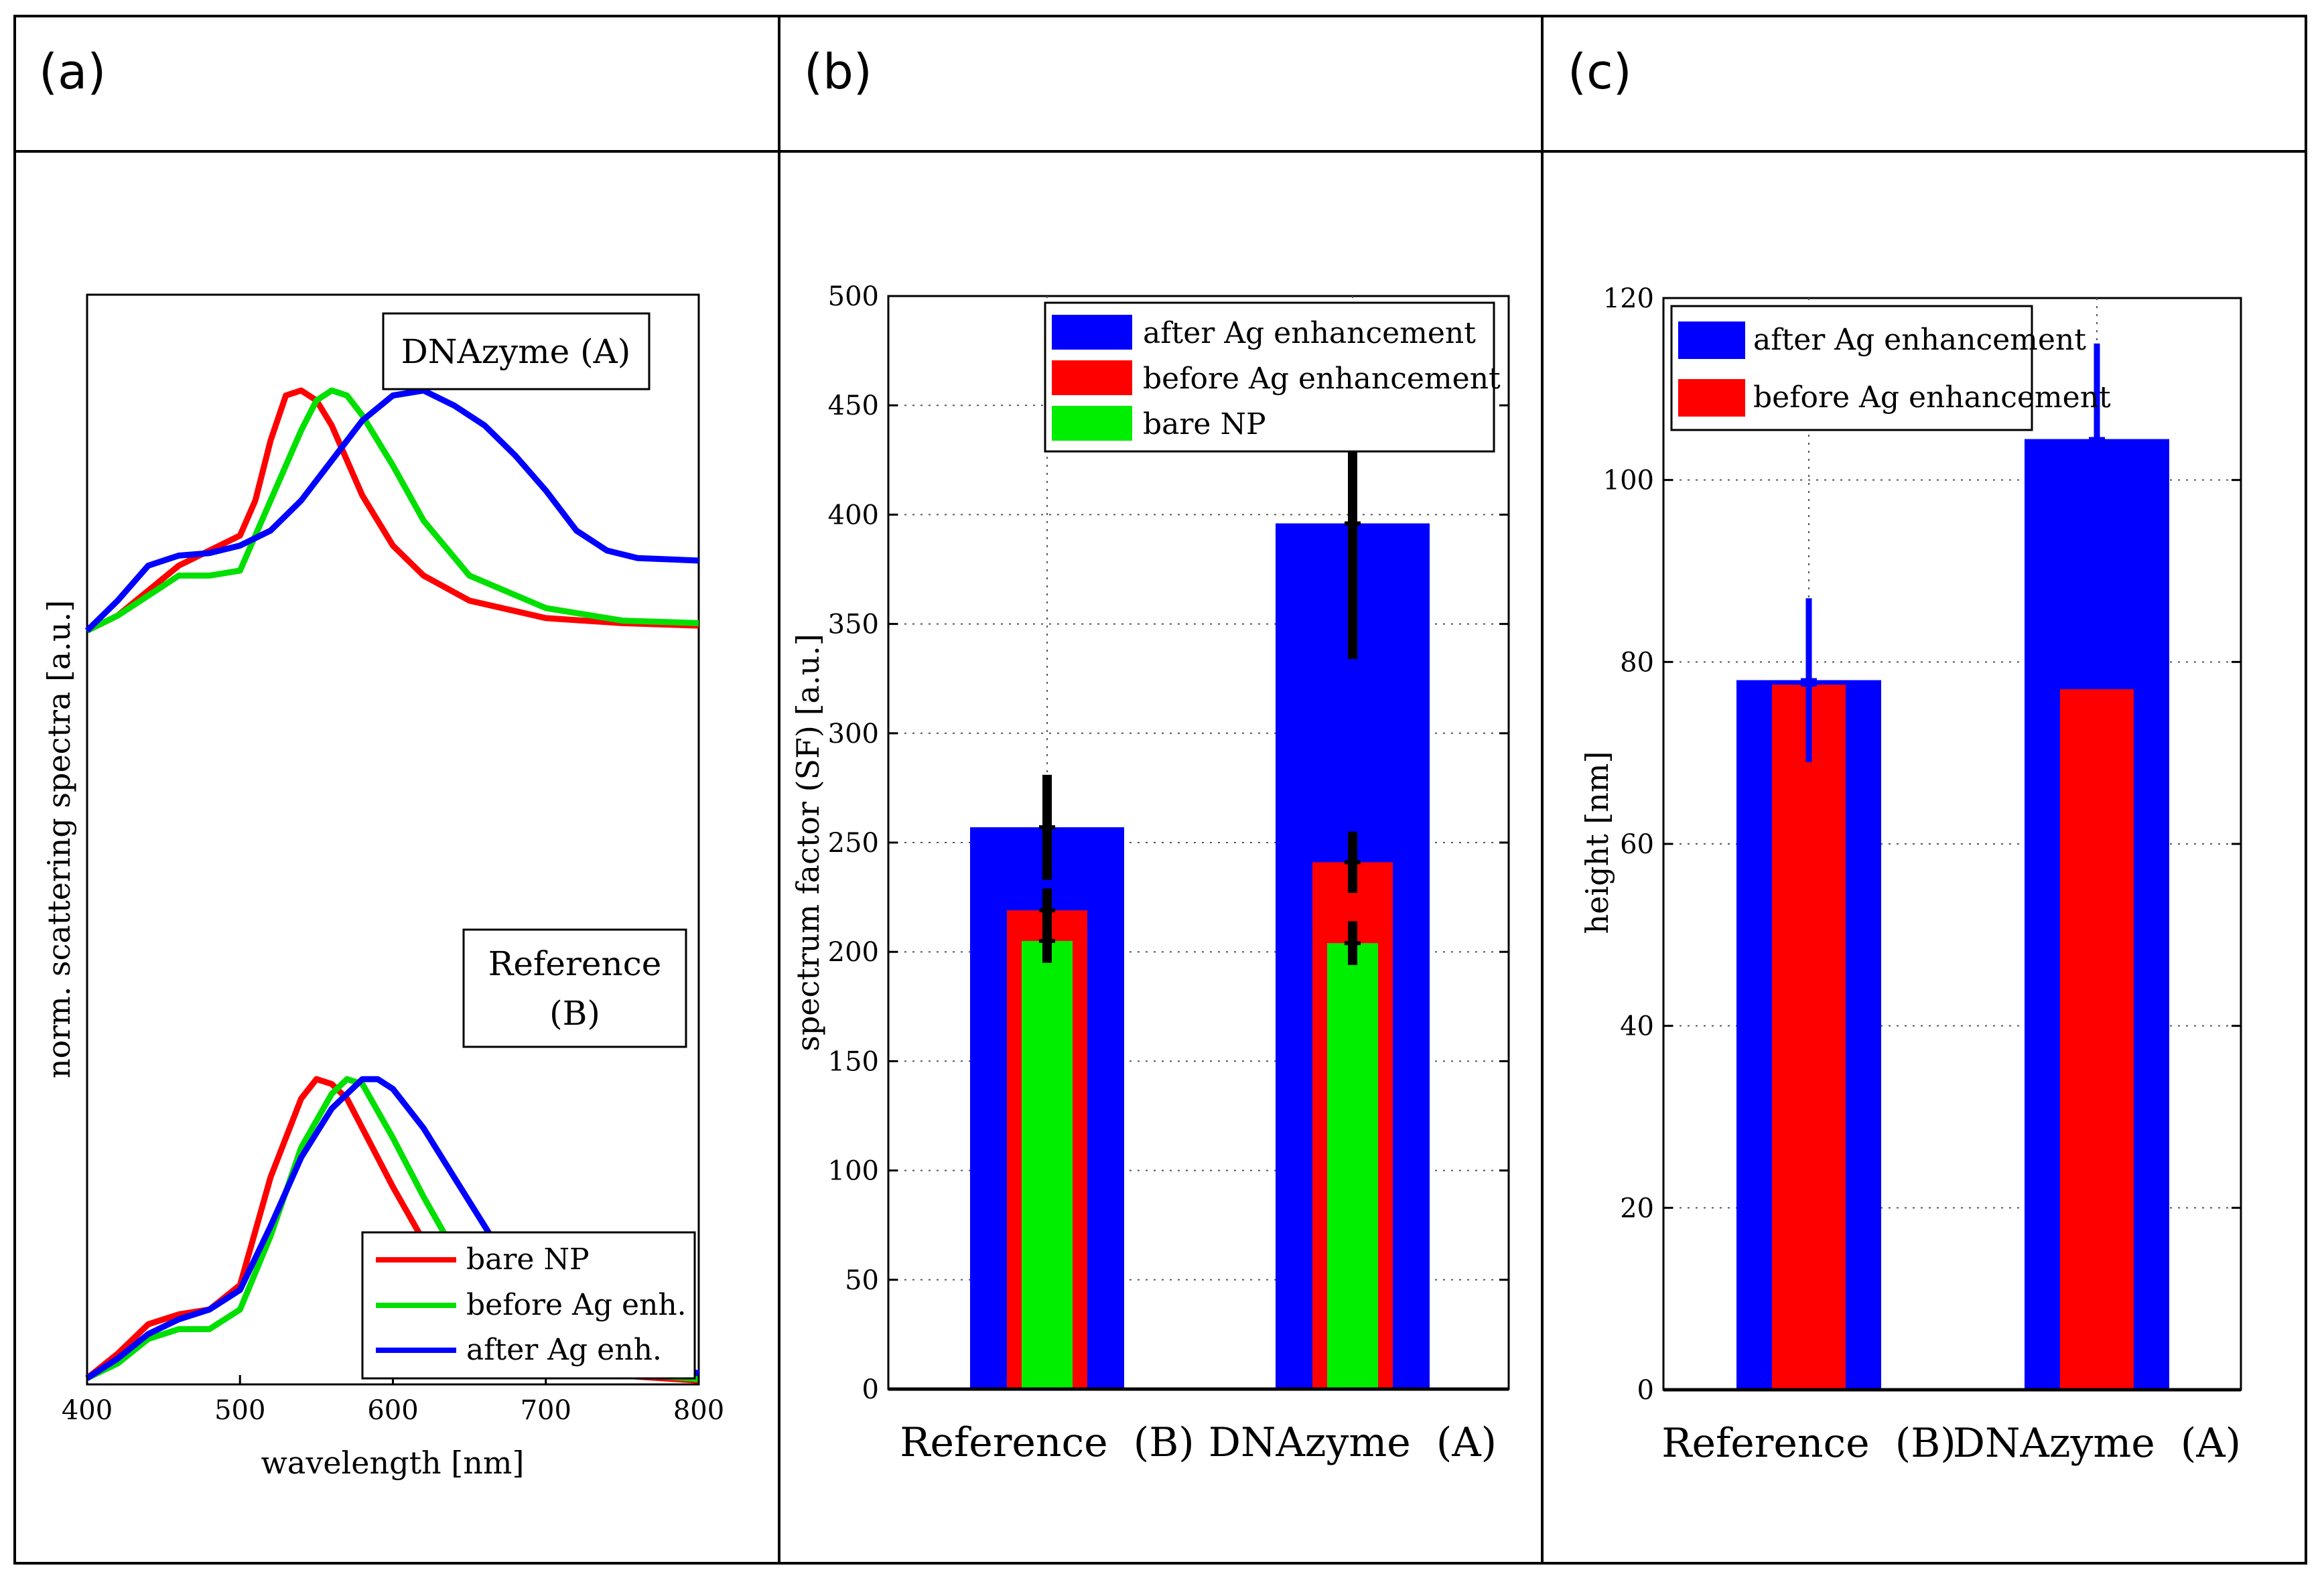  Describe the element at coordinates (1352, 1166) in the screenshot. I see `bar-bare-np-dnazyme-a` at that location.